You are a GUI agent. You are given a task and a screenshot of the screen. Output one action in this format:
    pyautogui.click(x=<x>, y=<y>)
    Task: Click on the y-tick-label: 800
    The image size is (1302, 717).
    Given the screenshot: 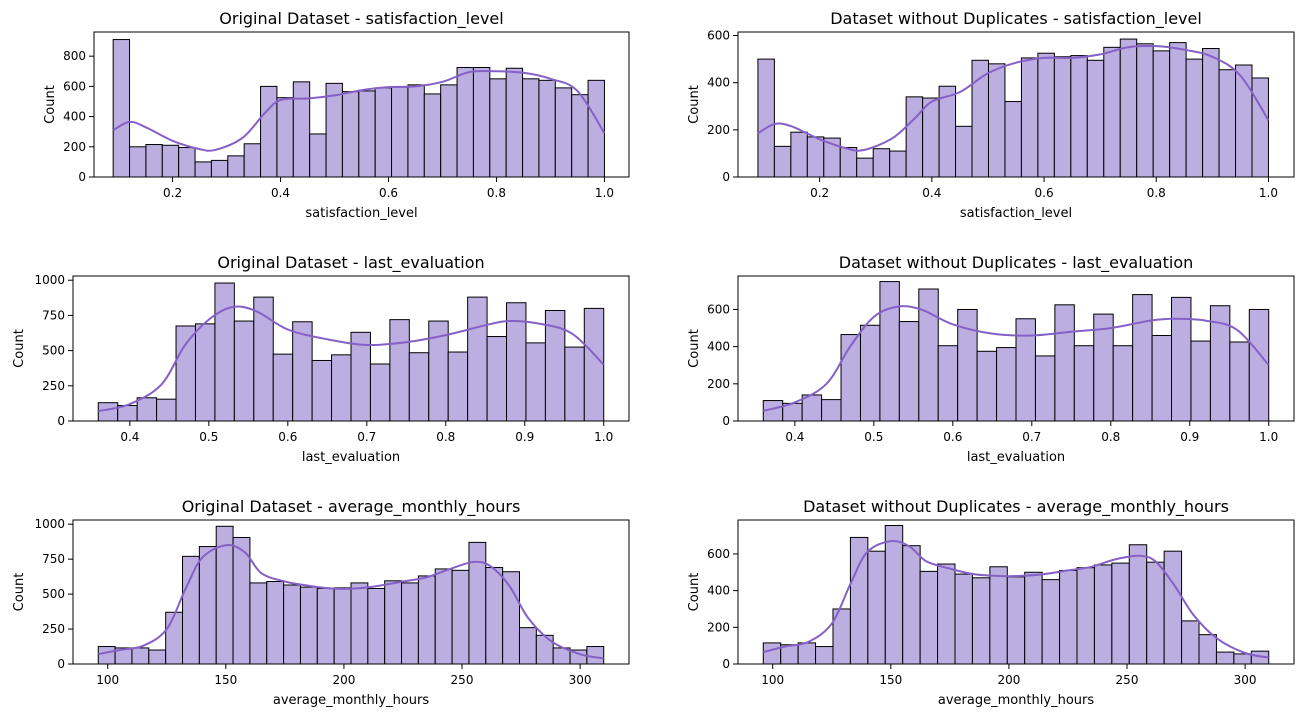 What is the action you would take?
    pyautogui.click(x=74, y=56)
    